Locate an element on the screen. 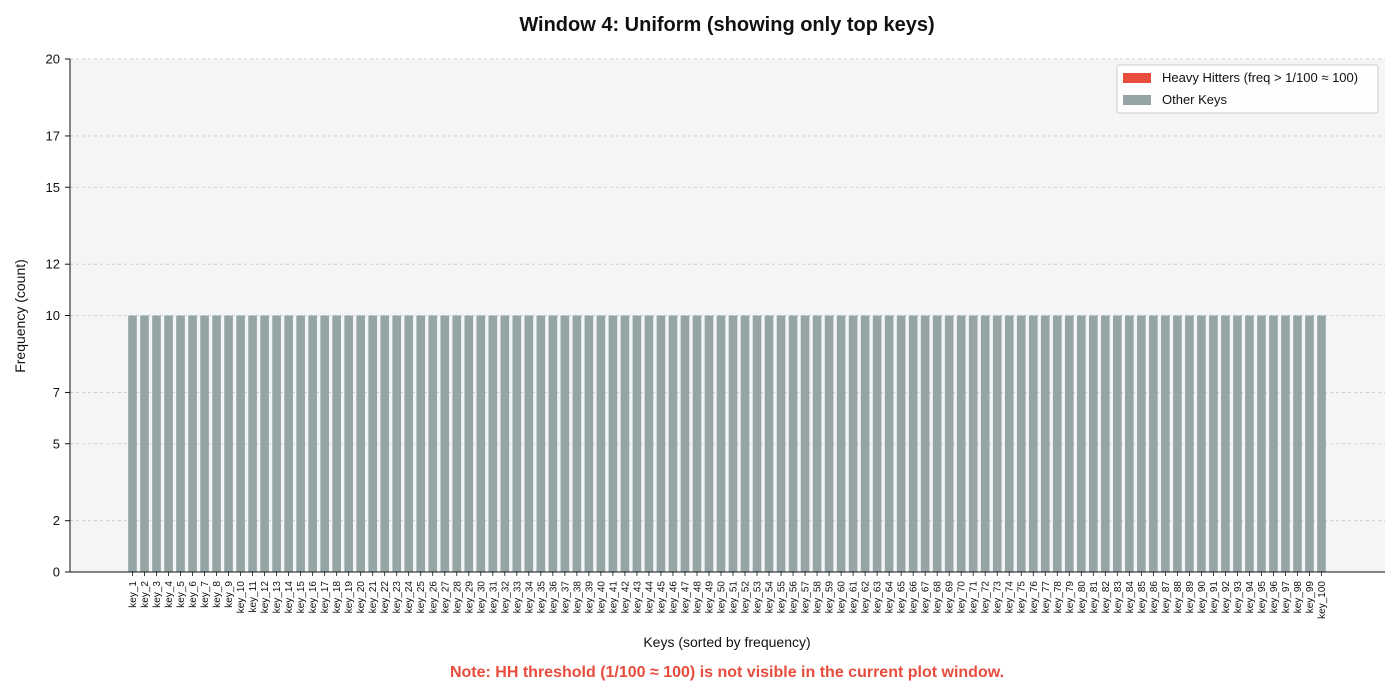 The image size is (1400, 700). x-tick-label-key_77: key_77 is located at coordinates (1046, 597).